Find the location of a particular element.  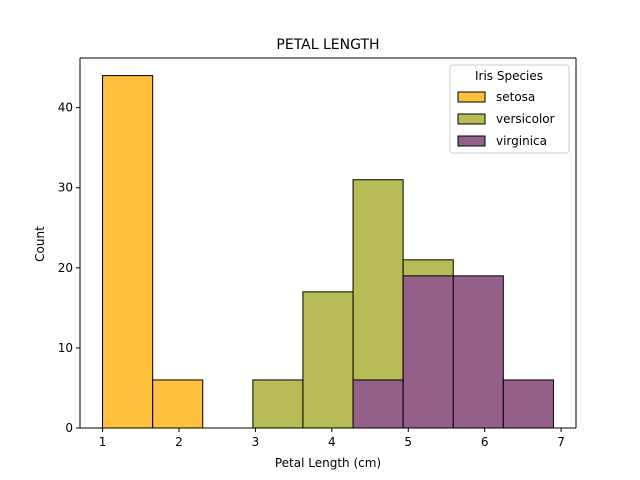

x-axis-label: Petal Length (cm) is located at coordinates (328, 463).